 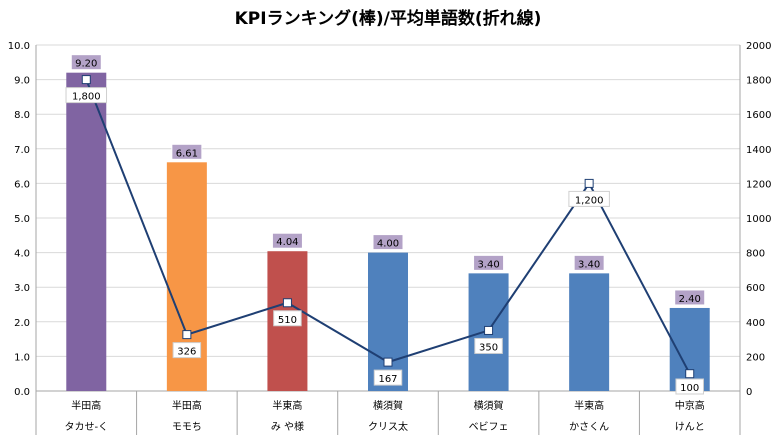 What do you see at coordinates (86, 427) in the screenshot?
I see `category-label-name: タカせ‐く` at bounding box center [86, 427].